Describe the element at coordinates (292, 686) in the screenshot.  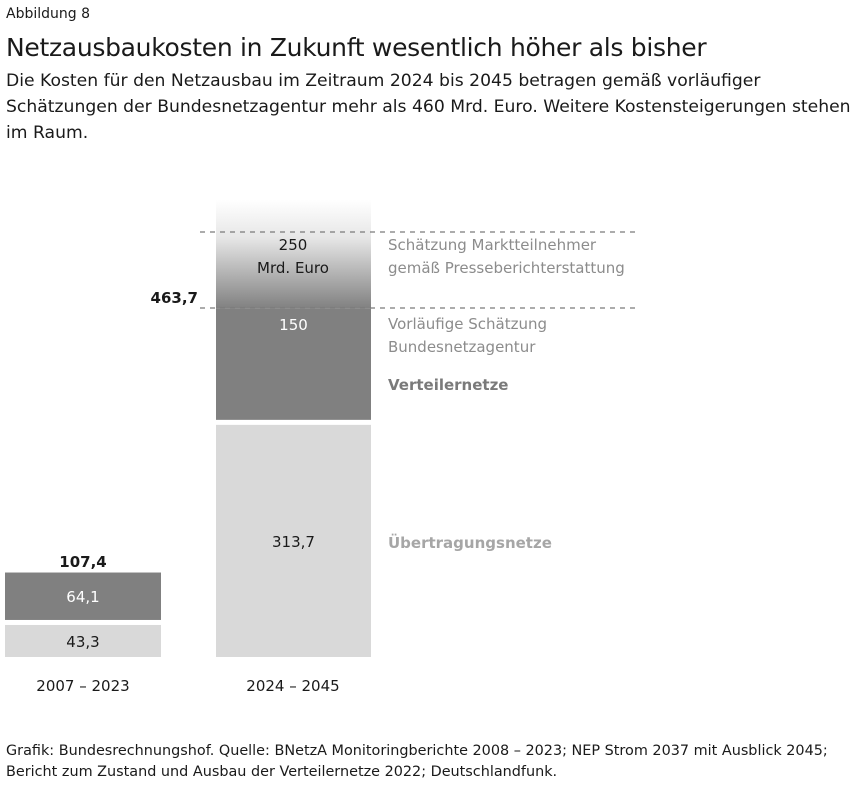
I see `x-tick-2024-2045: 2024 – 2045` at that location.